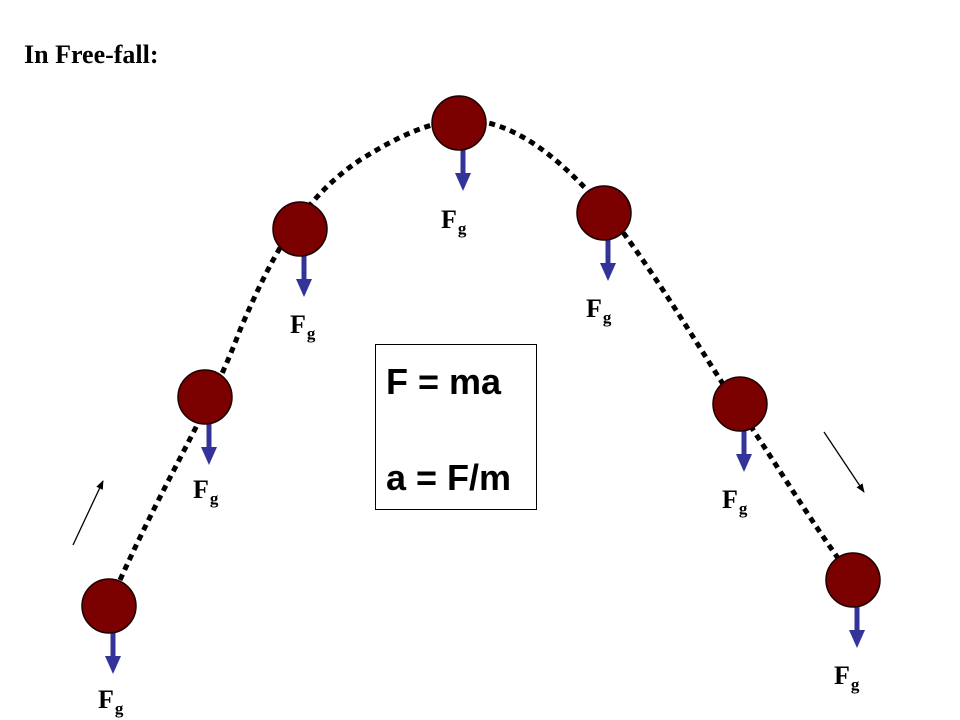 This screenshot has width=960, height=720. What do you see at coordinates (456, 427) in the screenshot?
I see `equation-box: F = ma a = F/m` at bounding box center [456, 427].